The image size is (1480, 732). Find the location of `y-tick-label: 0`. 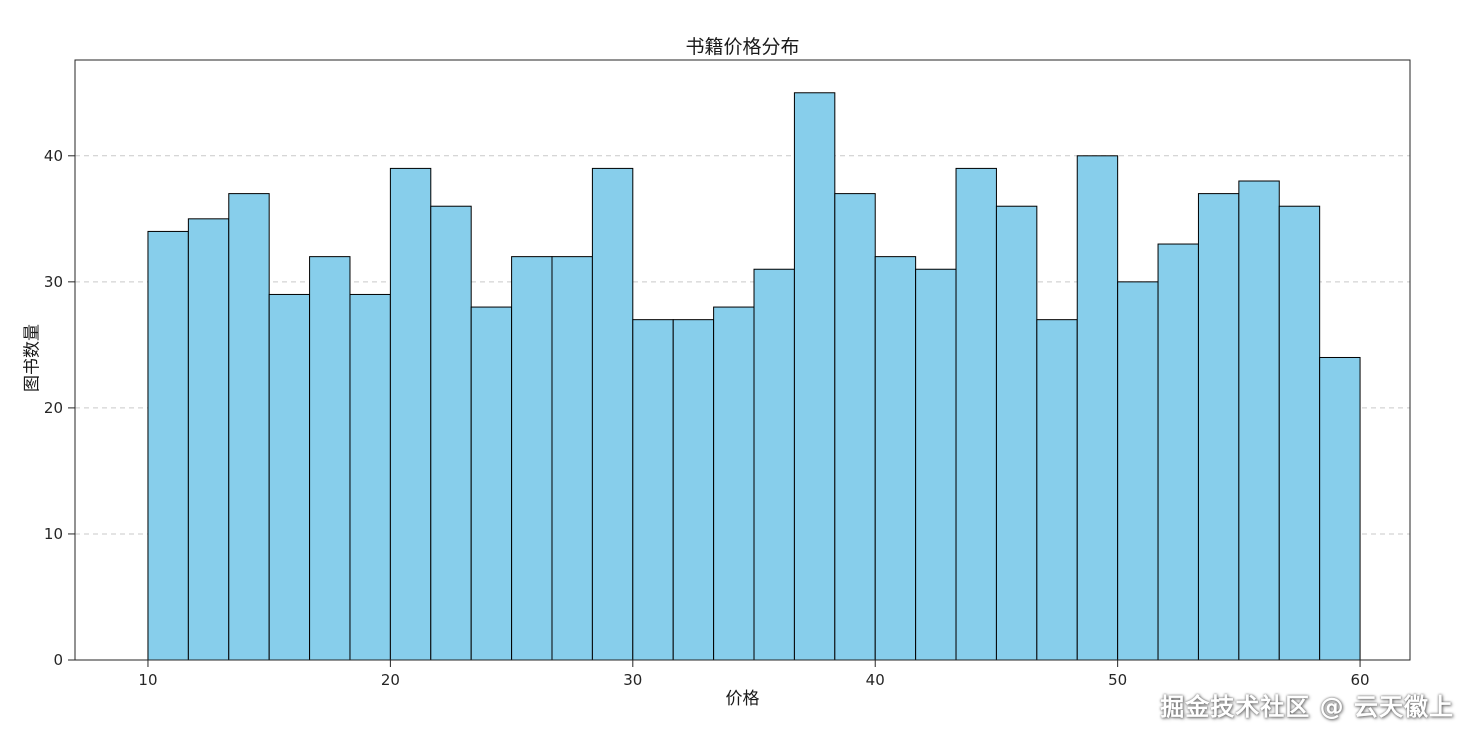

y-tick-label: 0 is located at coordinates (58, 660).